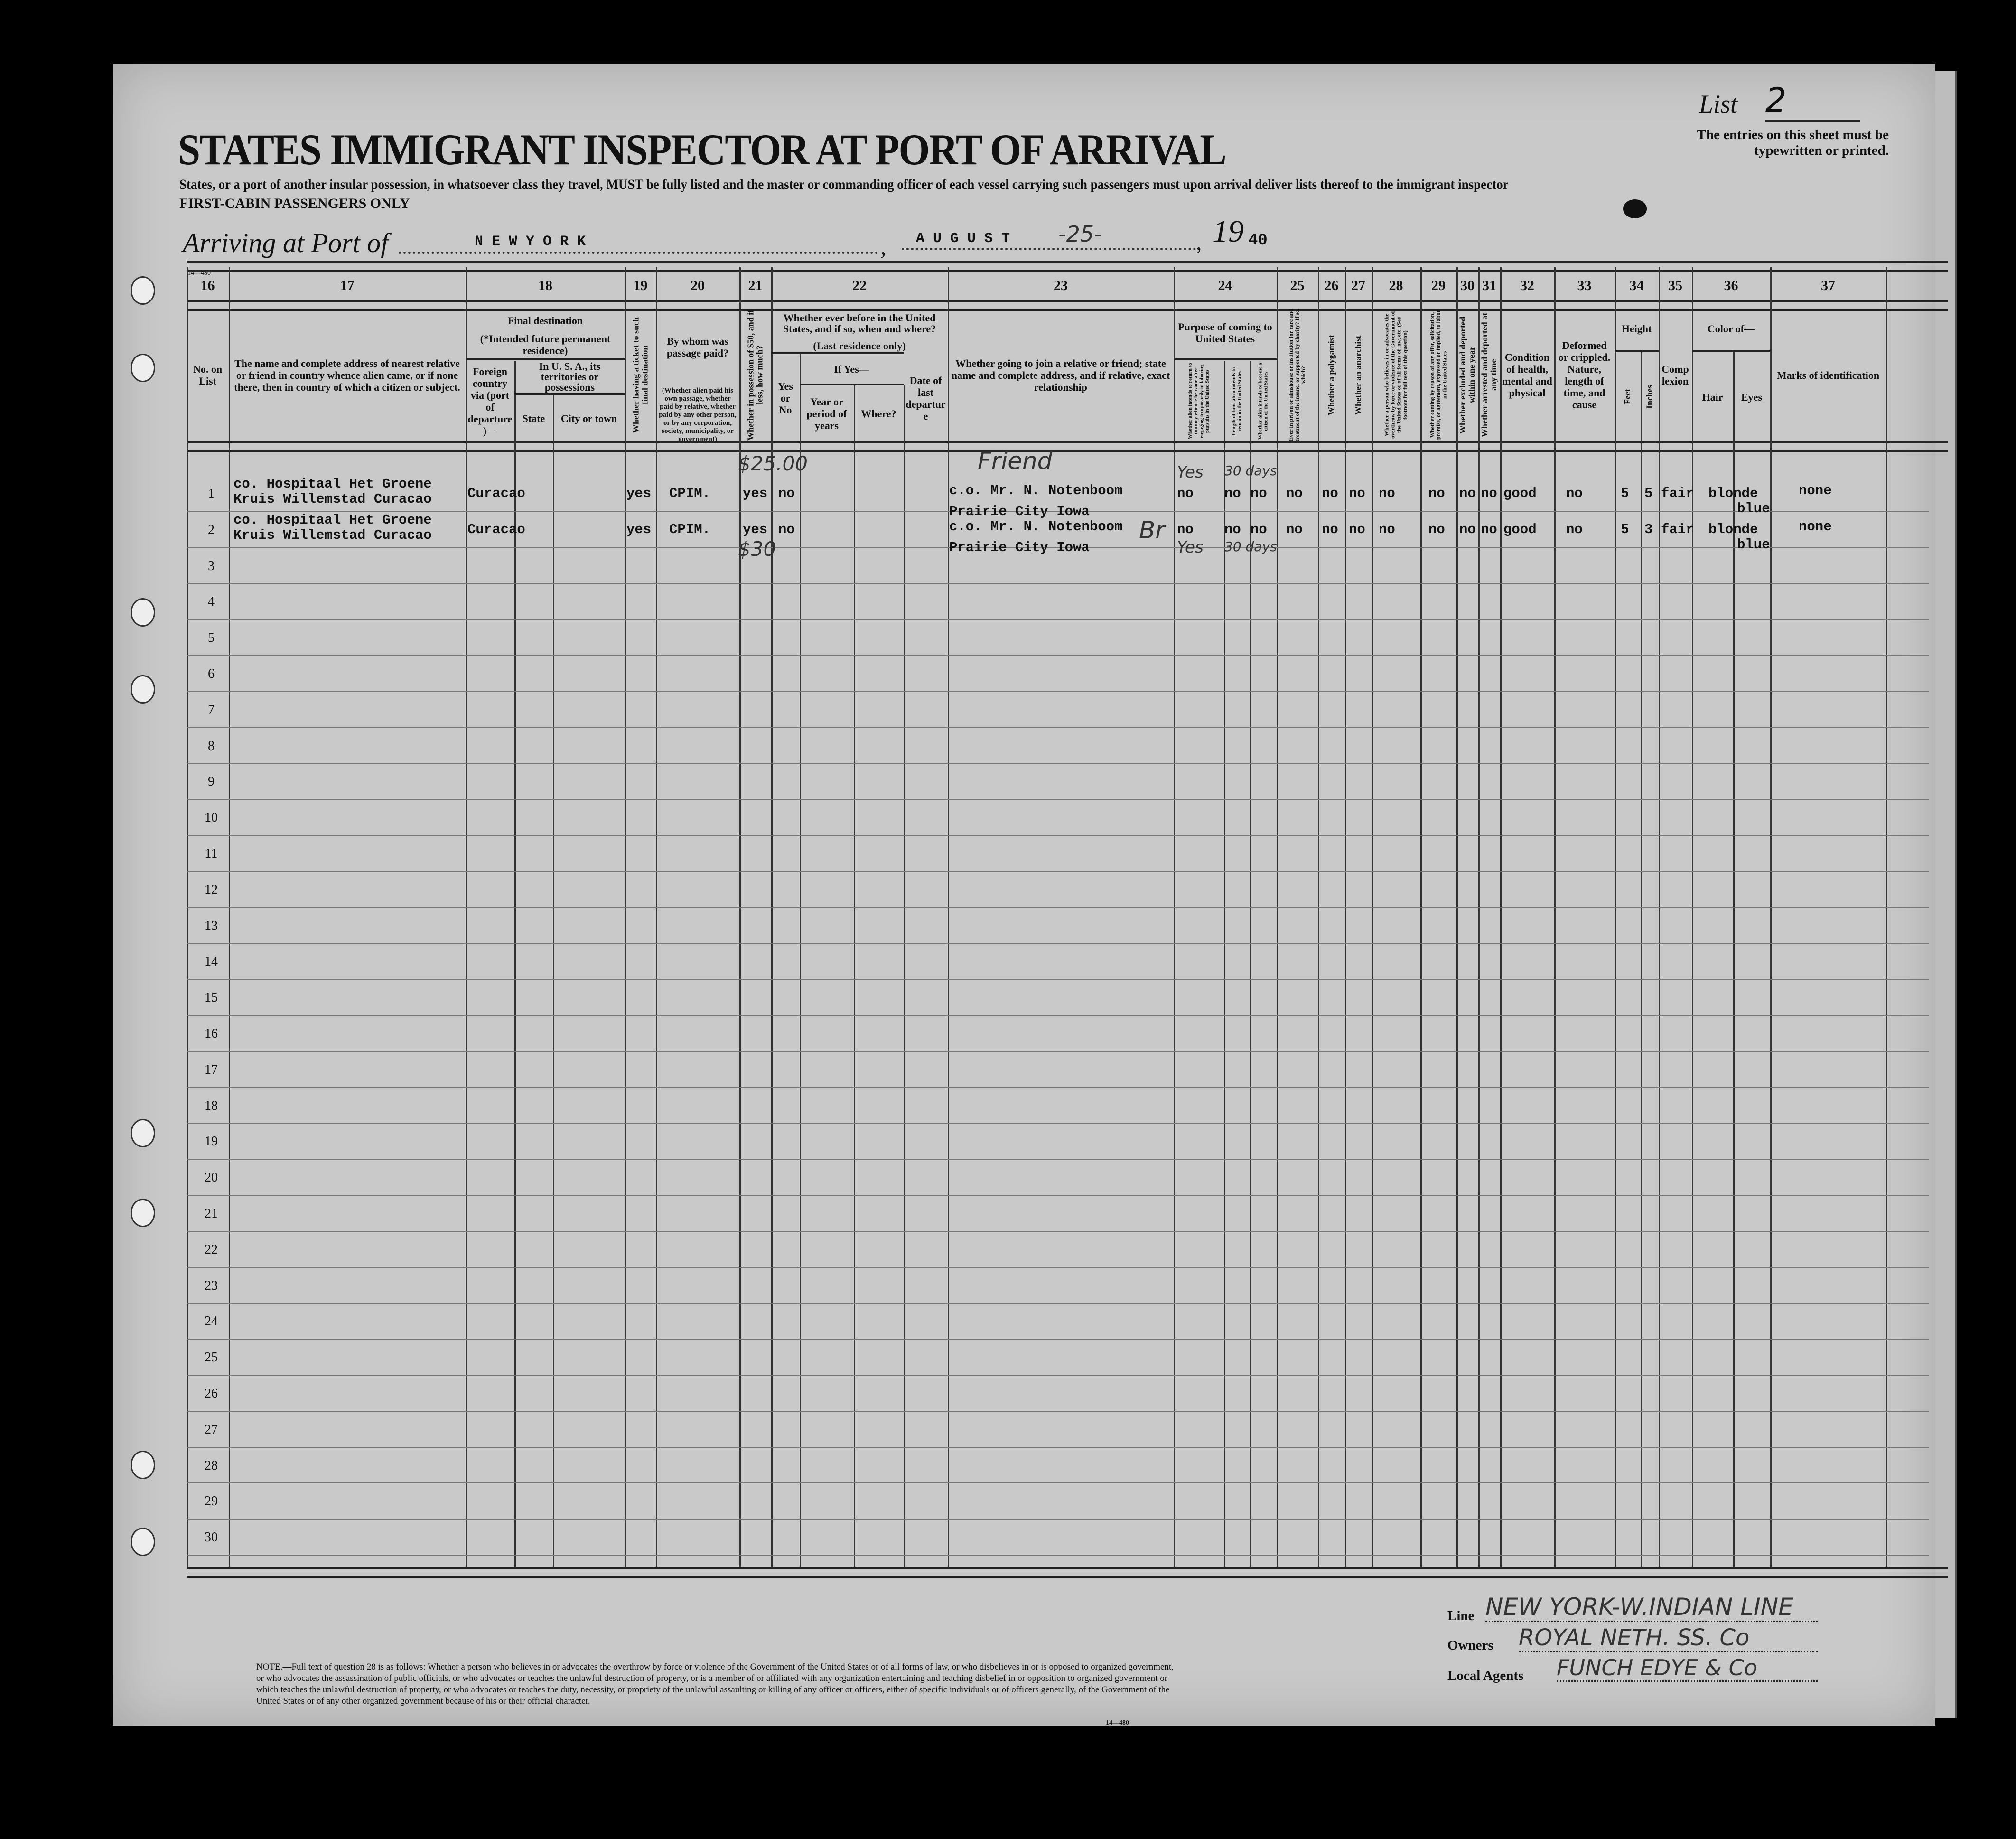 The image size is (2016, 1839). Describe the element at coordinates (211, 1177) in the screenshot. I see `row-number: 20` at that location.